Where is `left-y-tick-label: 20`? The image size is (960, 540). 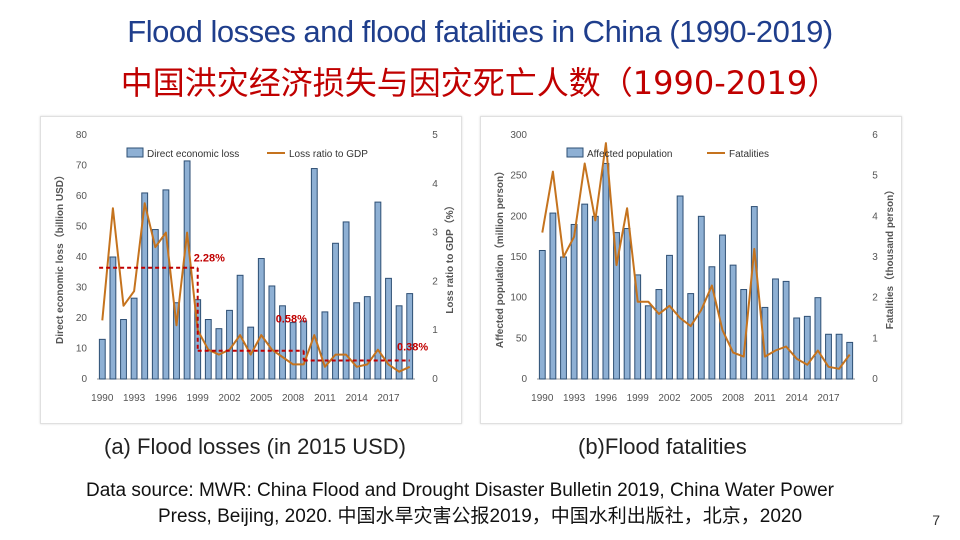 left-y-tick-label: 20 is located at coordinates (82, 318).